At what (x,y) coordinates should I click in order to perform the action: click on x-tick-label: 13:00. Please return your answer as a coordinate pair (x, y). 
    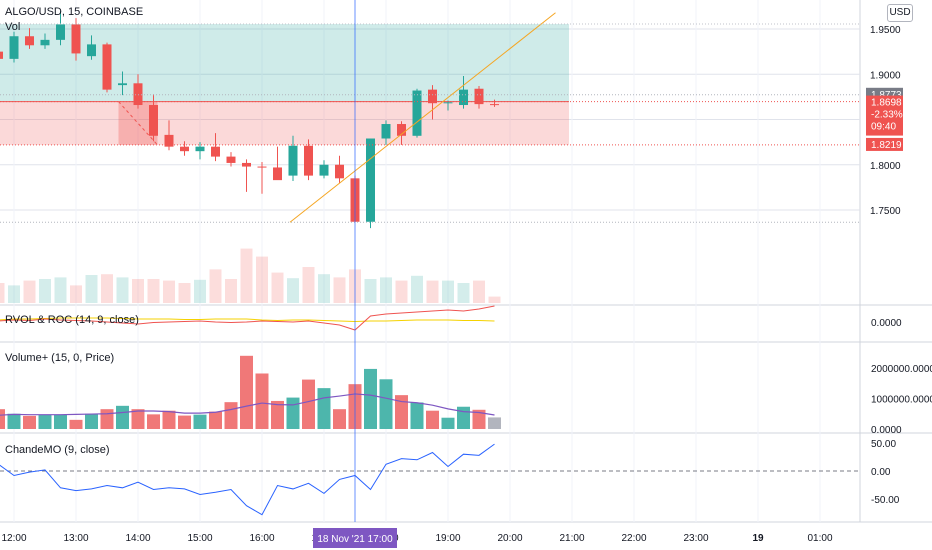
    Looking at the image, I should click on (75, 538).